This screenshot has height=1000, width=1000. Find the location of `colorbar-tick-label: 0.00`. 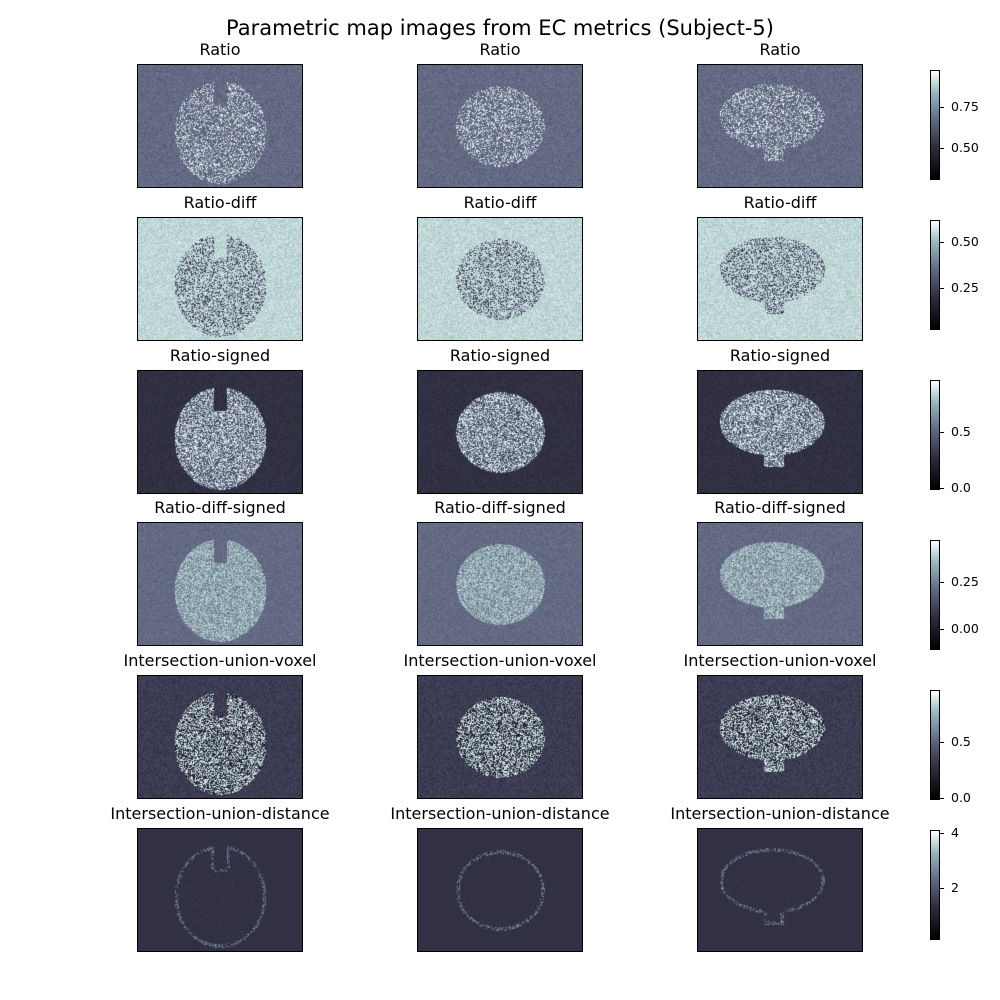

colorbar-tick-label: 0.00 is located at coordinates (965, 629).